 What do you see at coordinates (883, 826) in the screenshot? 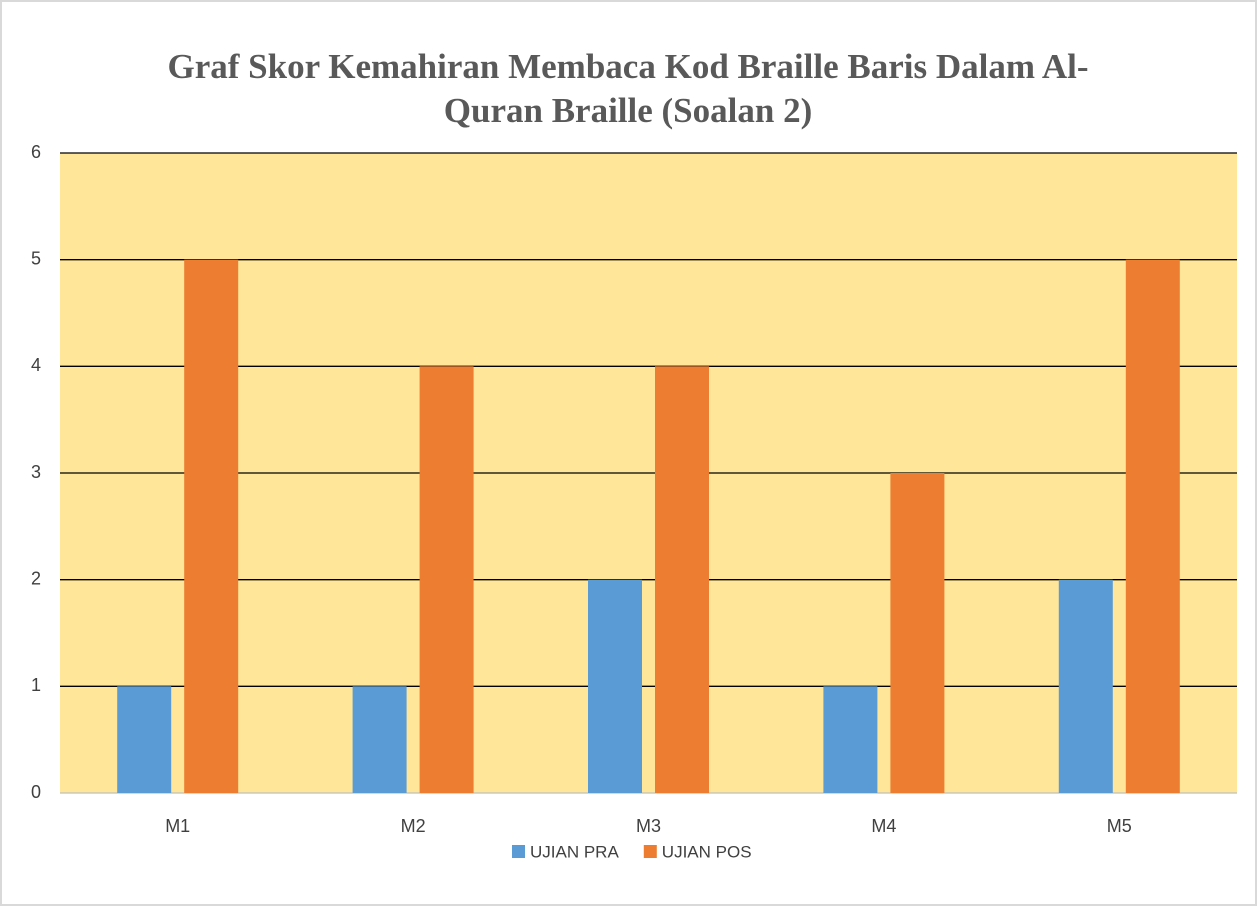
I see `x-tick-label: M4` at bounding box center [883, 826].